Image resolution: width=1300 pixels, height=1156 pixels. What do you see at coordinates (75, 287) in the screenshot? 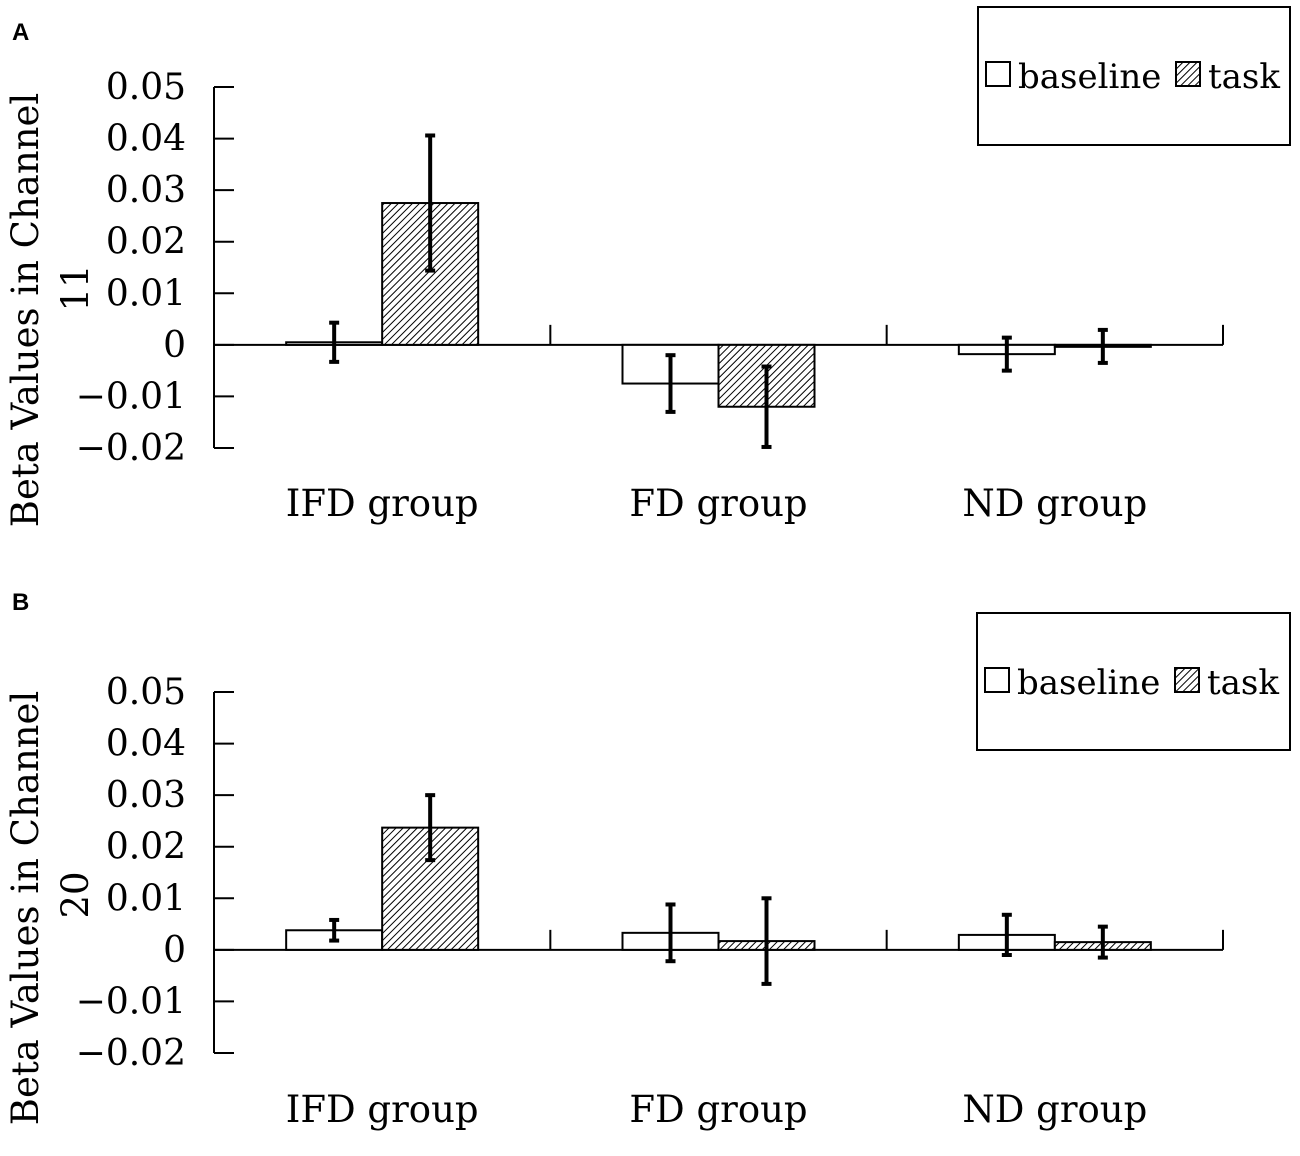
I see `y-axis-label-line2: 11` at bounding box center [75, 287].